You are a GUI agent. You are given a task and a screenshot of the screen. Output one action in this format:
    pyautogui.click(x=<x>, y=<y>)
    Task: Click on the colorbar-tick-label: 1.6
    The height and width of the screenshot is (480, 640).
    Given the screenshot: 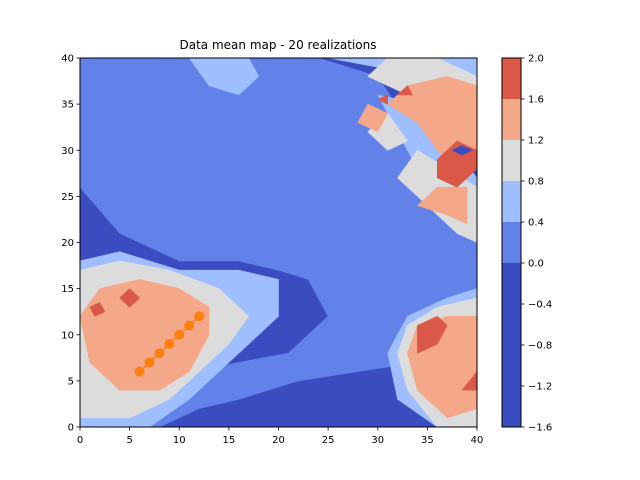 What is the action you would take?
    pyautogui.click(x=536, y=100)
    